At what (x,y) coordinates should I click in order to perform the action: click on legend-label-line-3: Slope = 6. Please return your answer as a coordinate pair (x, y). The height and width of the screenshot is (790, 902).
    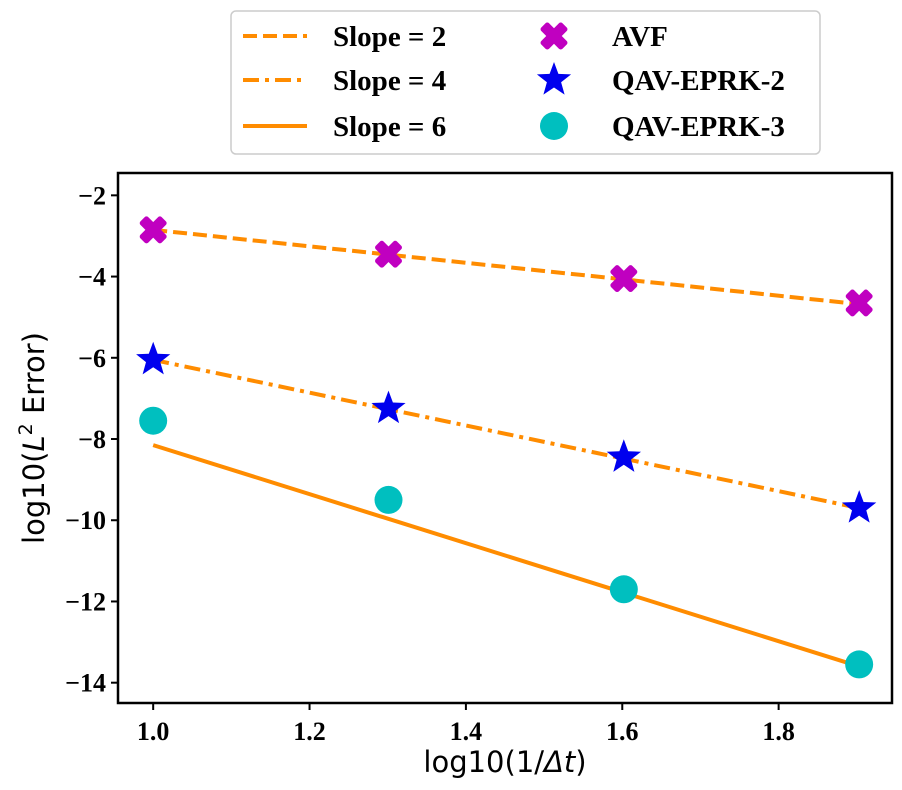
    Looking at the image, I should click on (389, 127).